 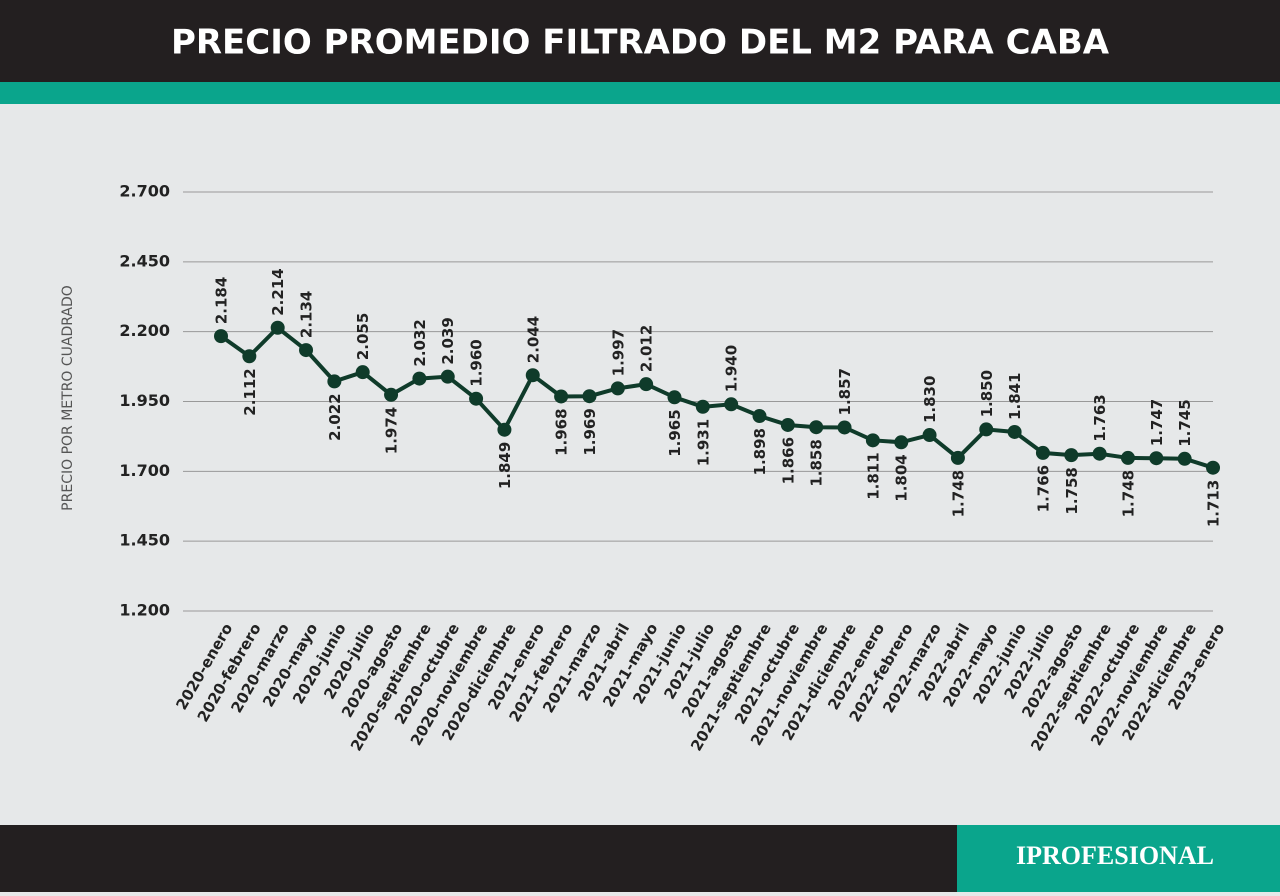 What do you see at coordinates (1115, 855) in the screenshot?
I see `brand-logo: IPROFESIONAL` at bounding box center [1115, 855].